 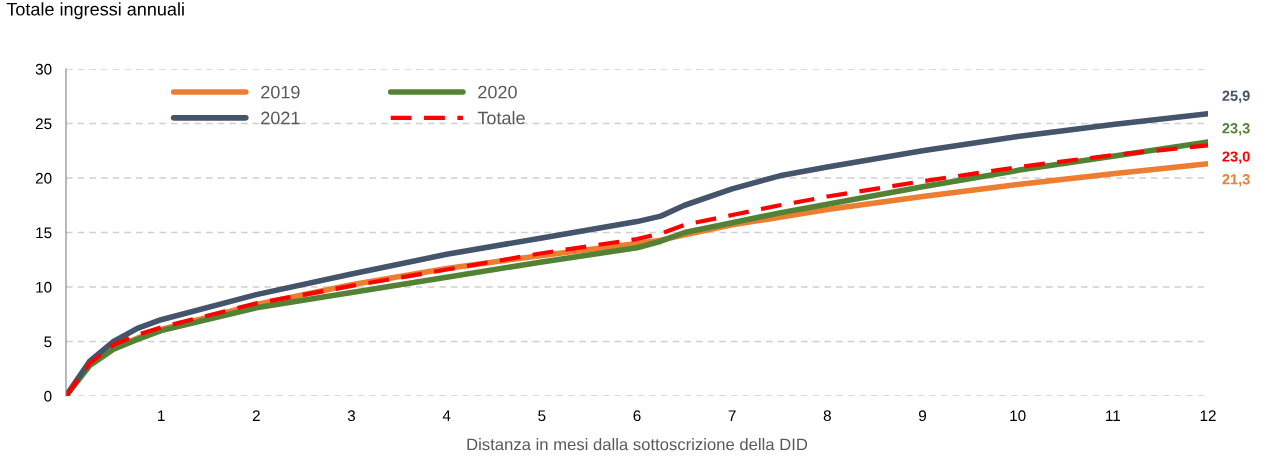 I want to click on x-tick-label: 8, so click(x=827, y=416).